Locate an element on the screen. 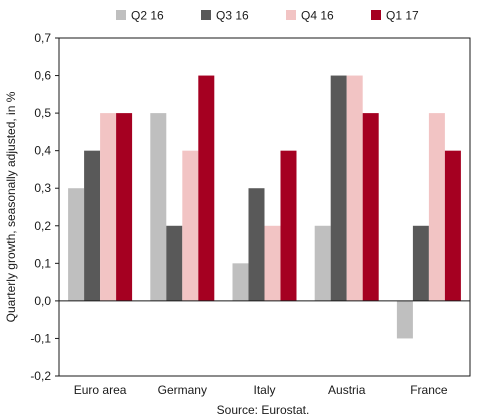  y-tick-label: 0,3 is located at coordinates (42, 188).